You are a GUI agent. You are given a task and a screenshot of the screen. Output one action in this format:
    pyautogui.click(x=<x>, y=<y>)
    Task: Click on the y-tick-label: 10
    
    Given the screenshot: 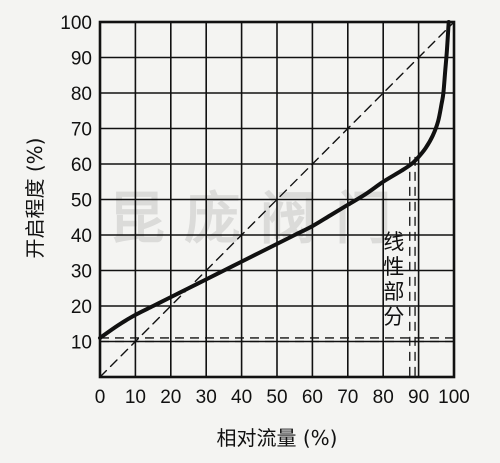 What is the action you would take?
    pyautogui.click(x=81, y=343)
    